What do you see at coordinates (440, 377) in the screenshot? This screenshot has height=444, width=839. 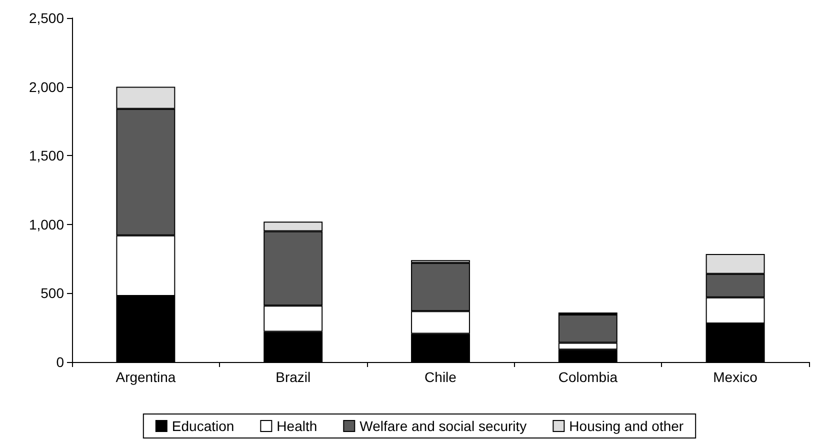 I see `x-tick-label: Chile` at bounding box center [440, 377].